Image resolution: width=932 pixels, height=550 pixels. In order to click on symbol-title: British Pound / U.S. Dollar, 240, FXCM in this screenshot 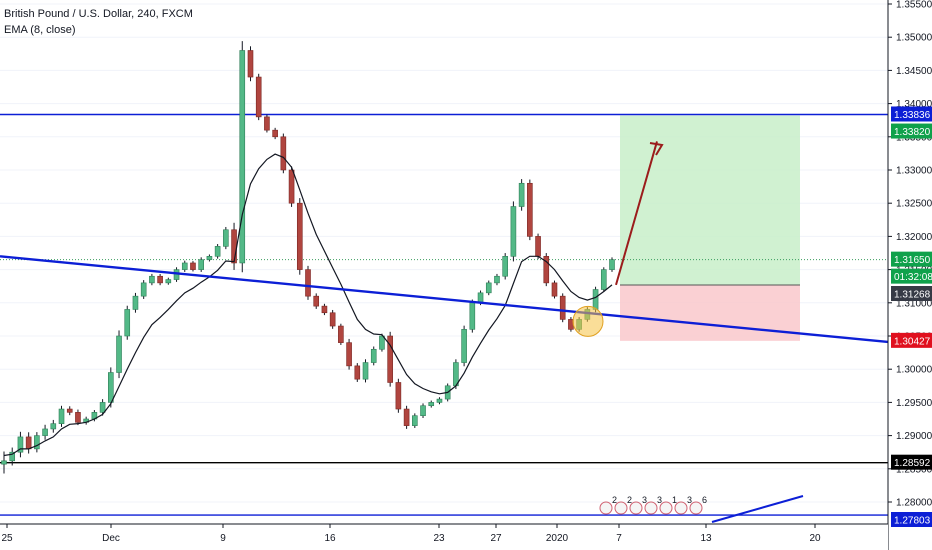, I will do `click(98, 14)`.